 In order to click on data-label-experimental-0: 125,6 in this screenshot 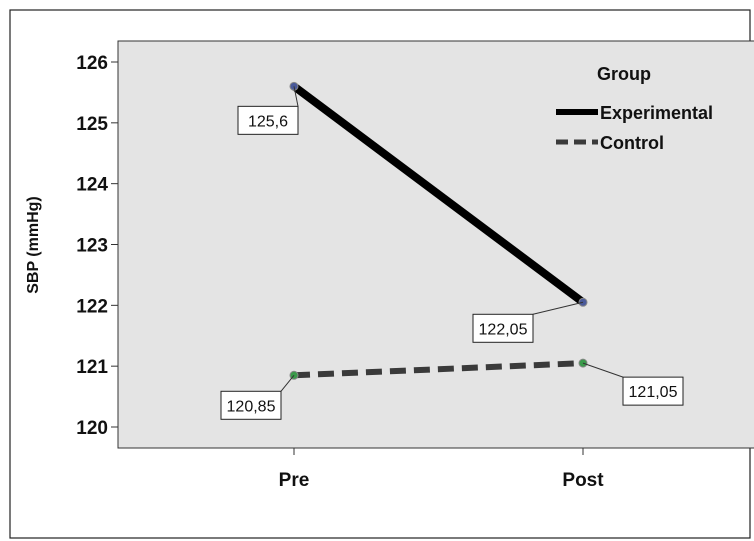, I will do `click(268, 110)`.